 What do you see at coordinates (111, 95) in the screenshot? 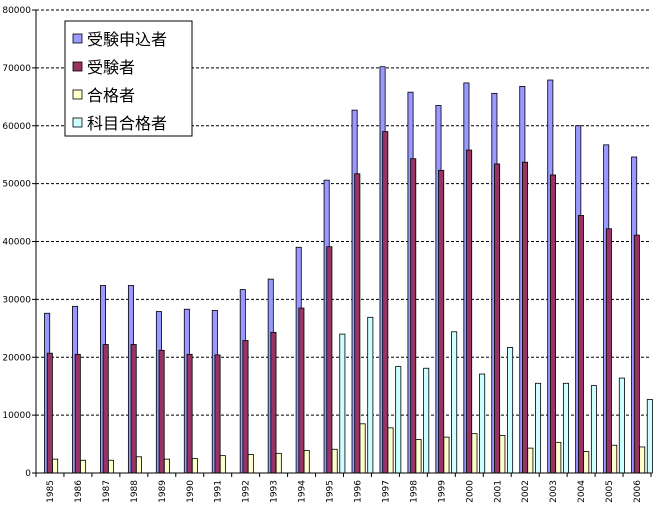
I see `legend-label-2: 合格者` at bounding box center [111, 95].